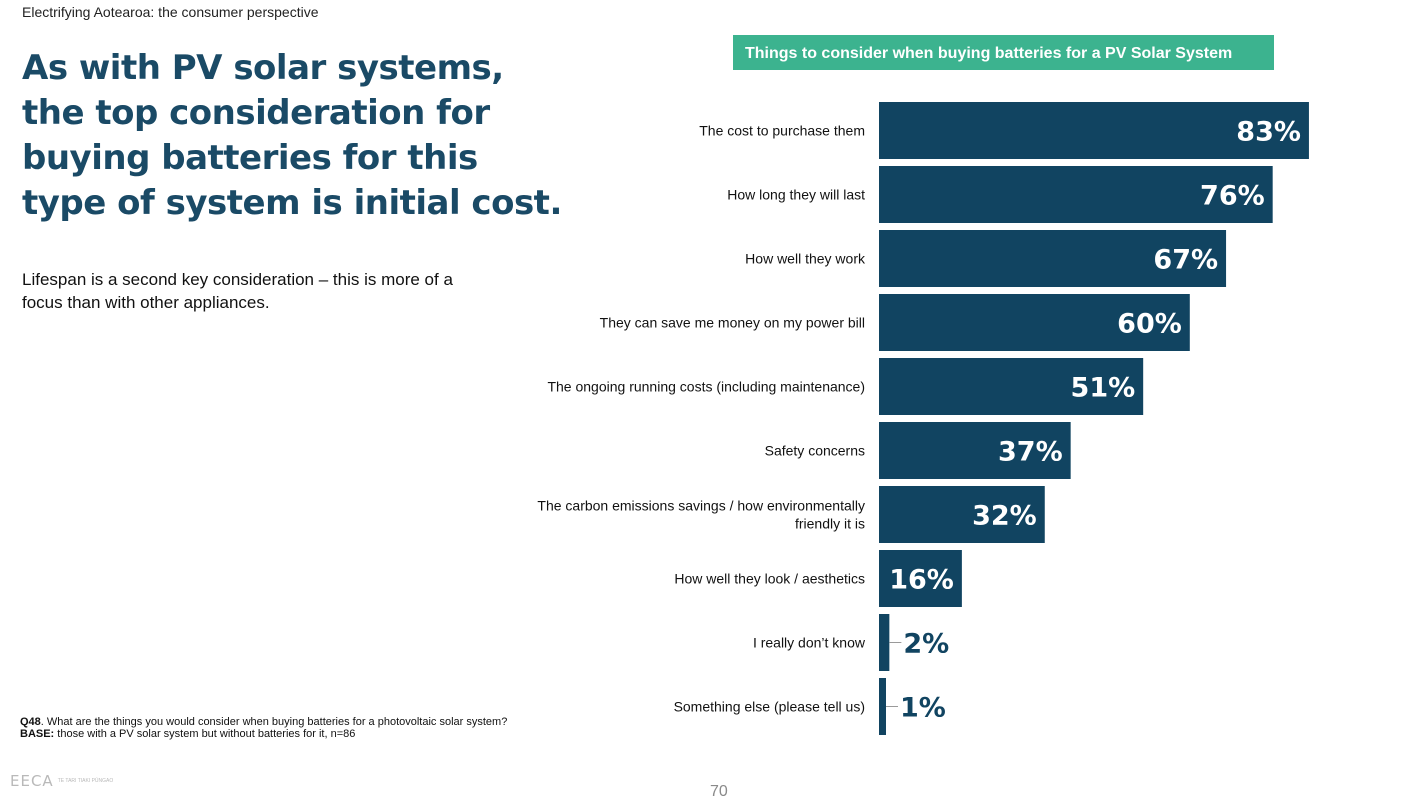 The width and height of the screenshot is (1426, 810). What do you see at coordinates (1030, 452) in the screenshot?
I see `value-label: 37%` at bounding box center [1030, 452].